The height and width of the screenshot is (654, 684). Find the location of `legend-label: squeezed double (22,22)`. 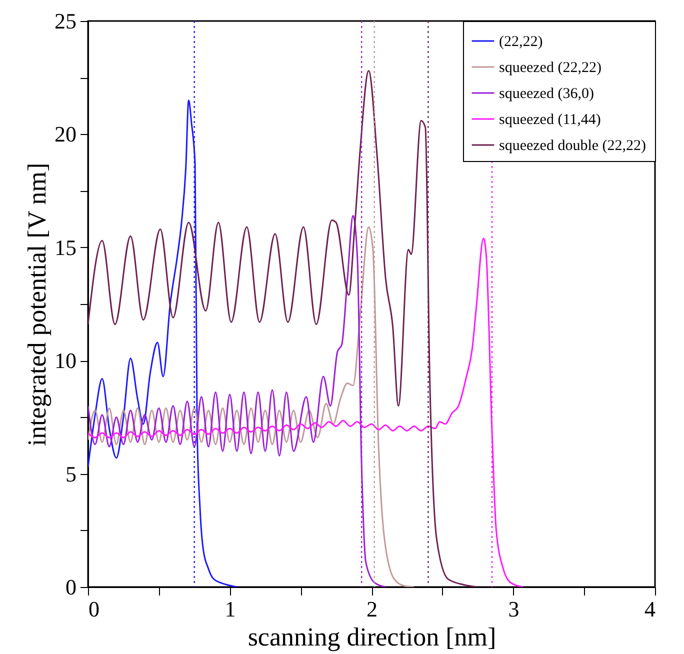

legend-label: squeezed double (22,22) is located at coordinates (572, 146).